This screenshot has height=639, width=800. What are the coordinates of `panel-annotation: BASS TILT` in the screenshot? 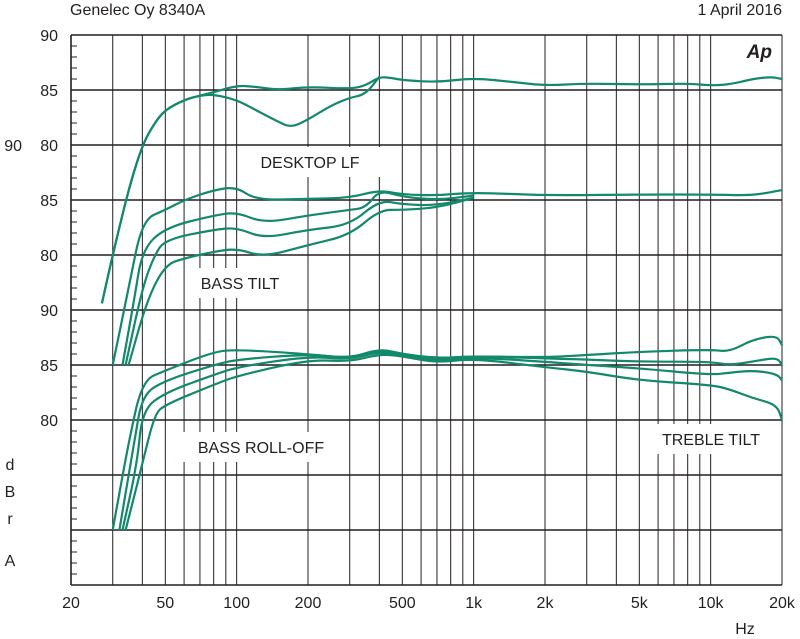 It's located at (240, 284).